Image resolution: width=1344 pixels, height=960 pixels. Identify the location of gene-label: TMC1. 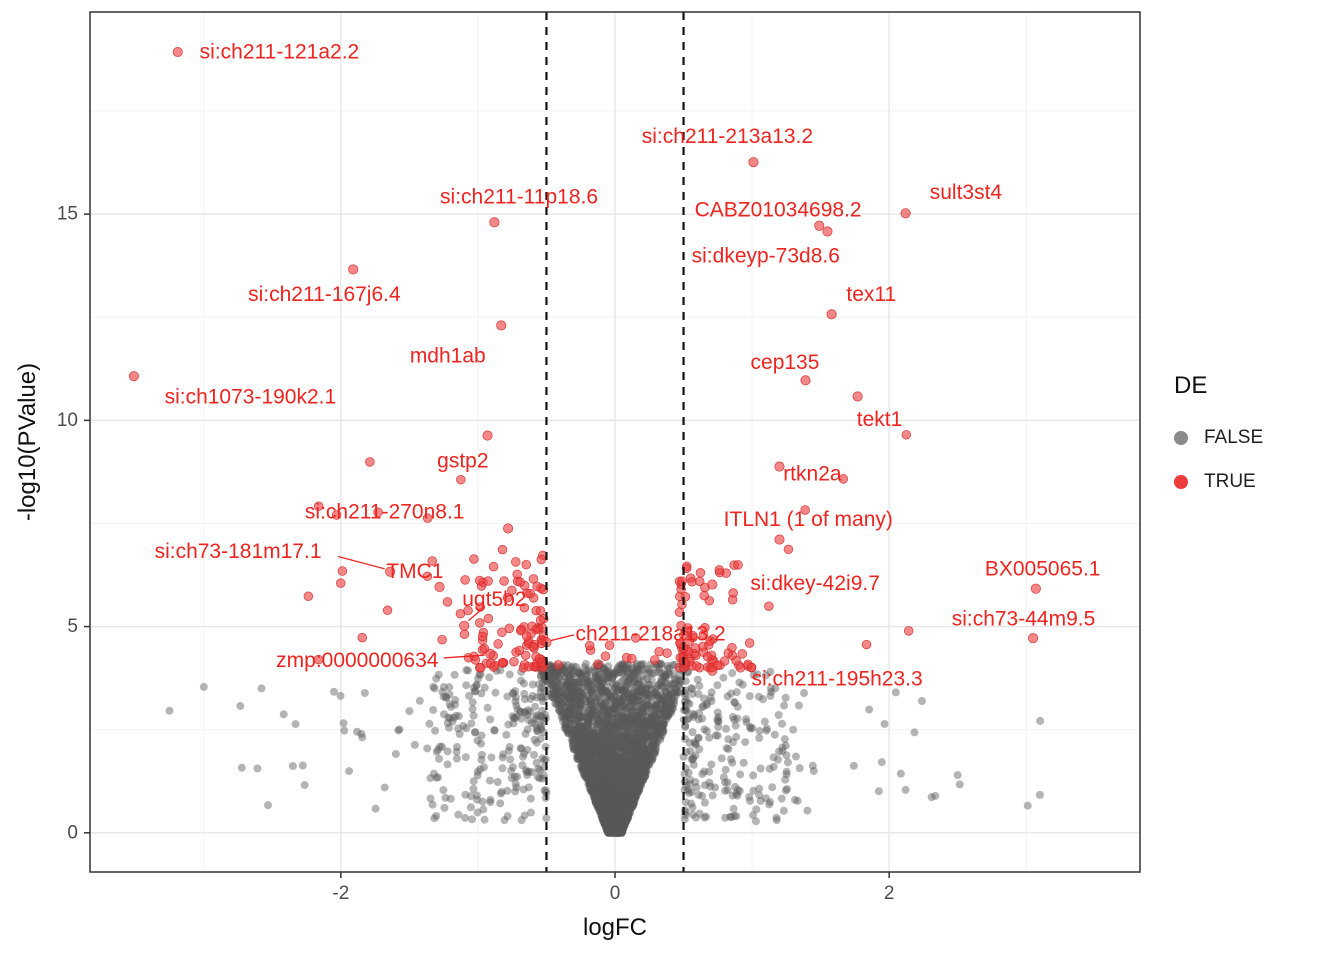
(414, 571).